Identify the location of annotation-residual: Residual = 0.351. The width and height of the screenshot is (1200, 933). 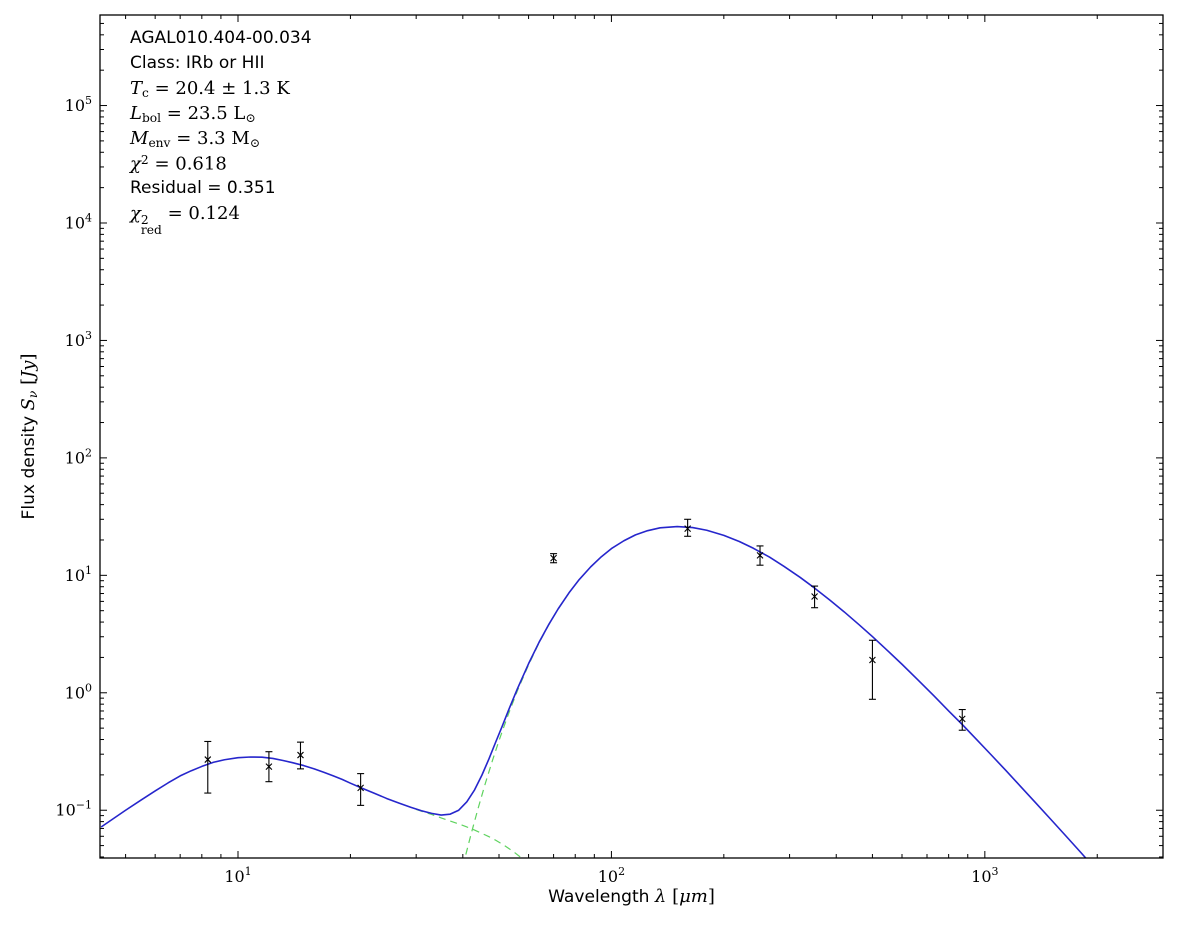
(203, 188).